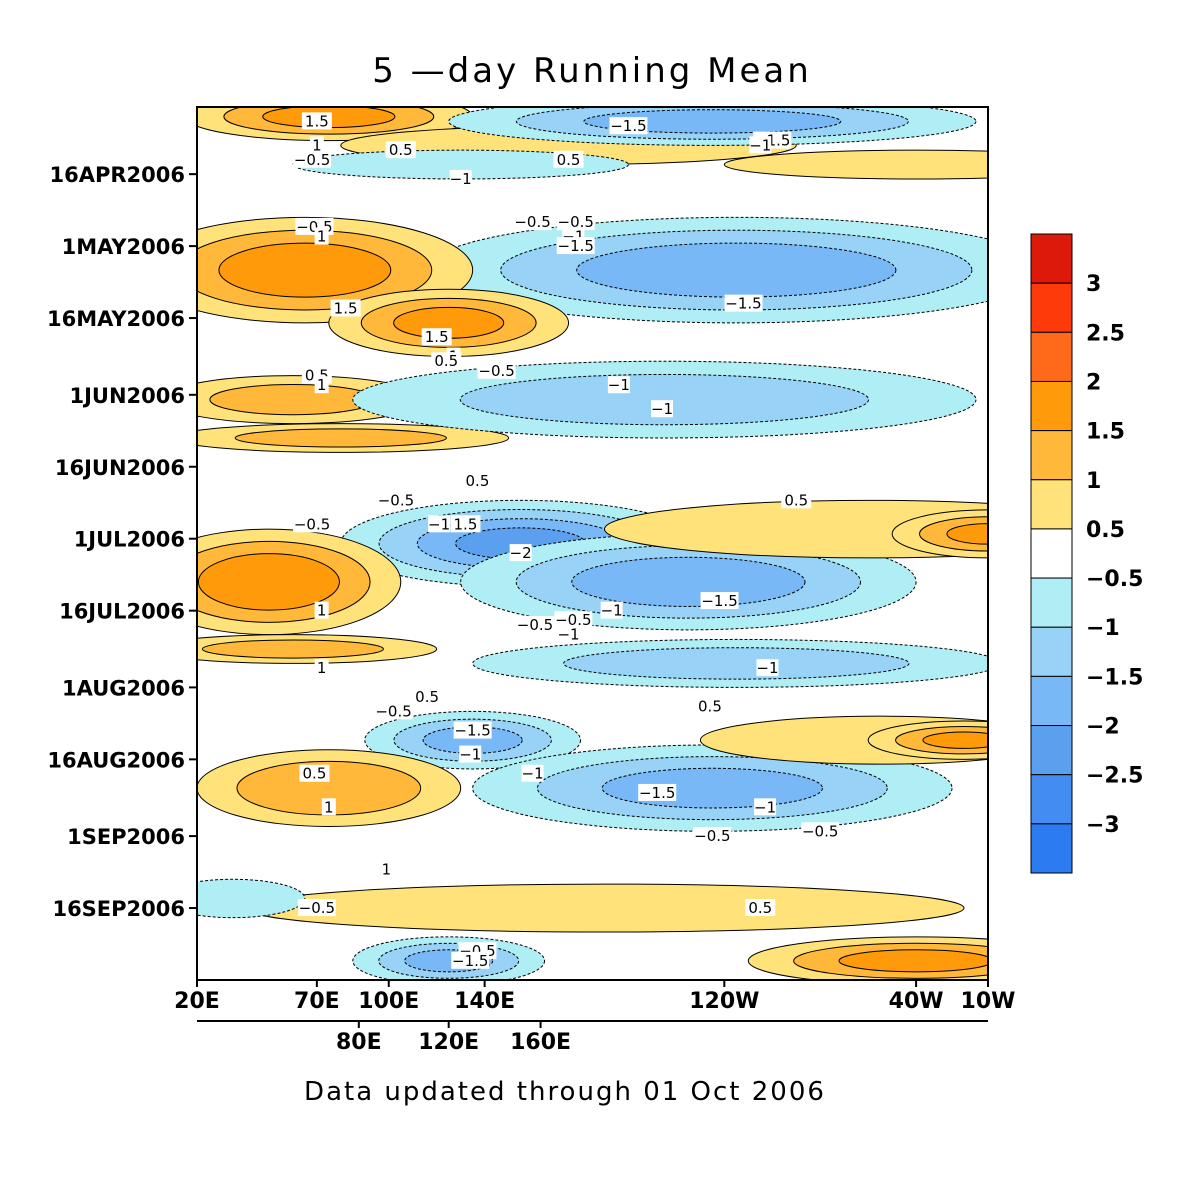 The width and height of the screenshot is (1200, 1200). Describe the element at coordinates (1103, 628) in the screenshot. I see `colorbar-label: −1` at that location.